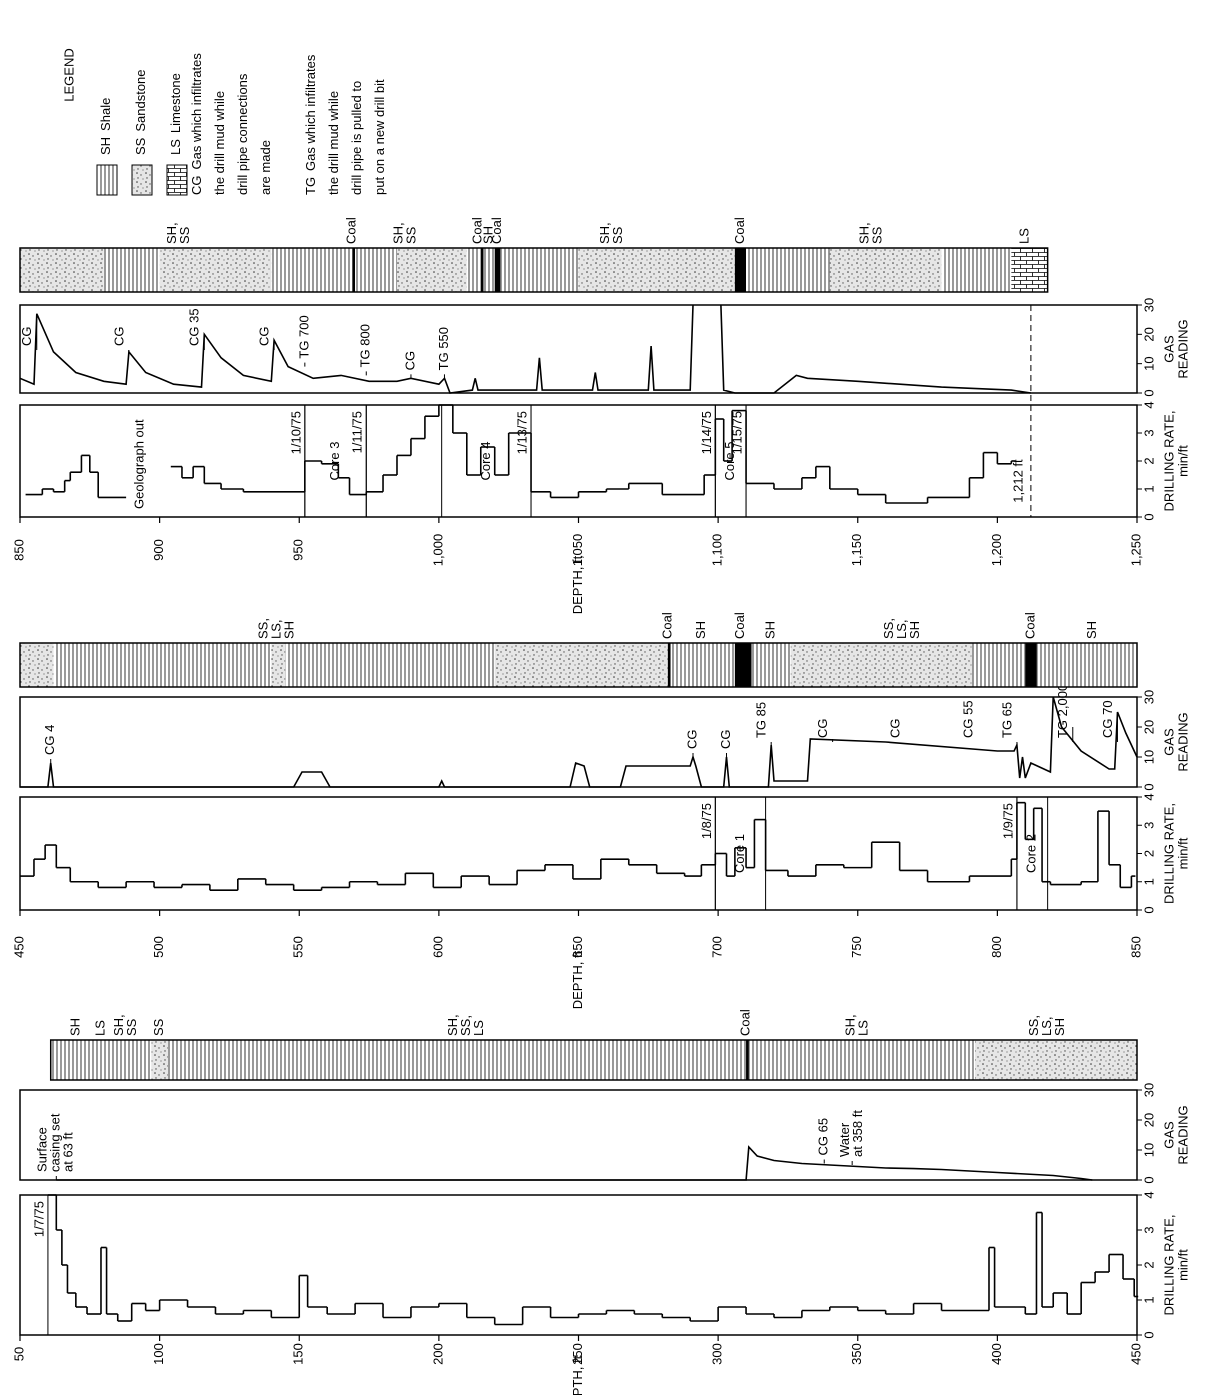 Image resolution: width=1219 pixels, height=1395 pixels. I want to click on x-tick-label: 400, so click(996, 1354).